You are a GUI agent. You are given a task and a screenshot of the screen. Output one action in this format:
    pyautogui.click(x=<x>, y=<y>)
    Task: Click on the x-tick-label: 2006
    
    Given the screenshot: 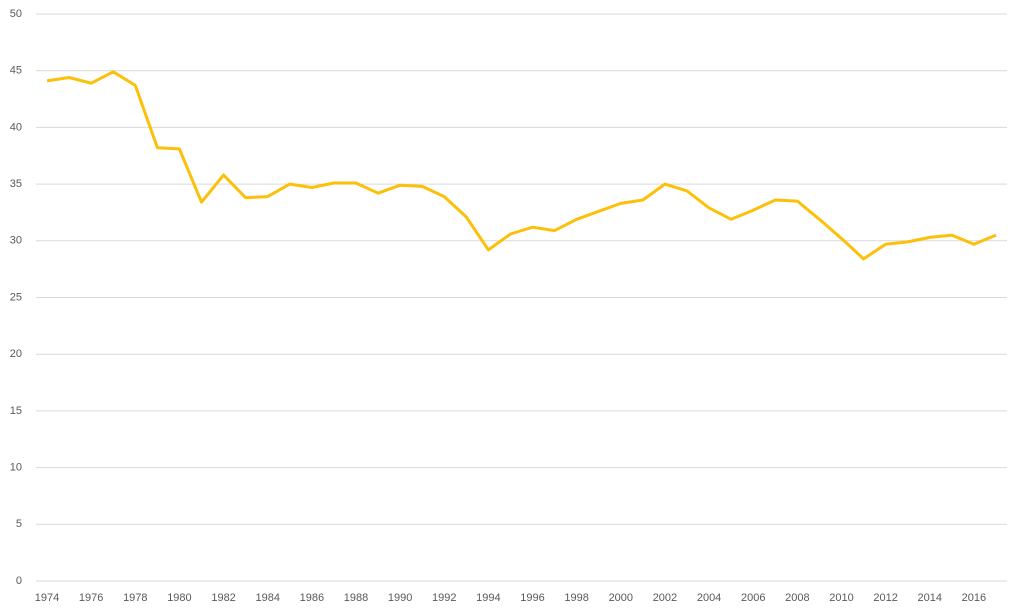 What is the action you would take?
    pyautogui.click(x=753, y=598)
    